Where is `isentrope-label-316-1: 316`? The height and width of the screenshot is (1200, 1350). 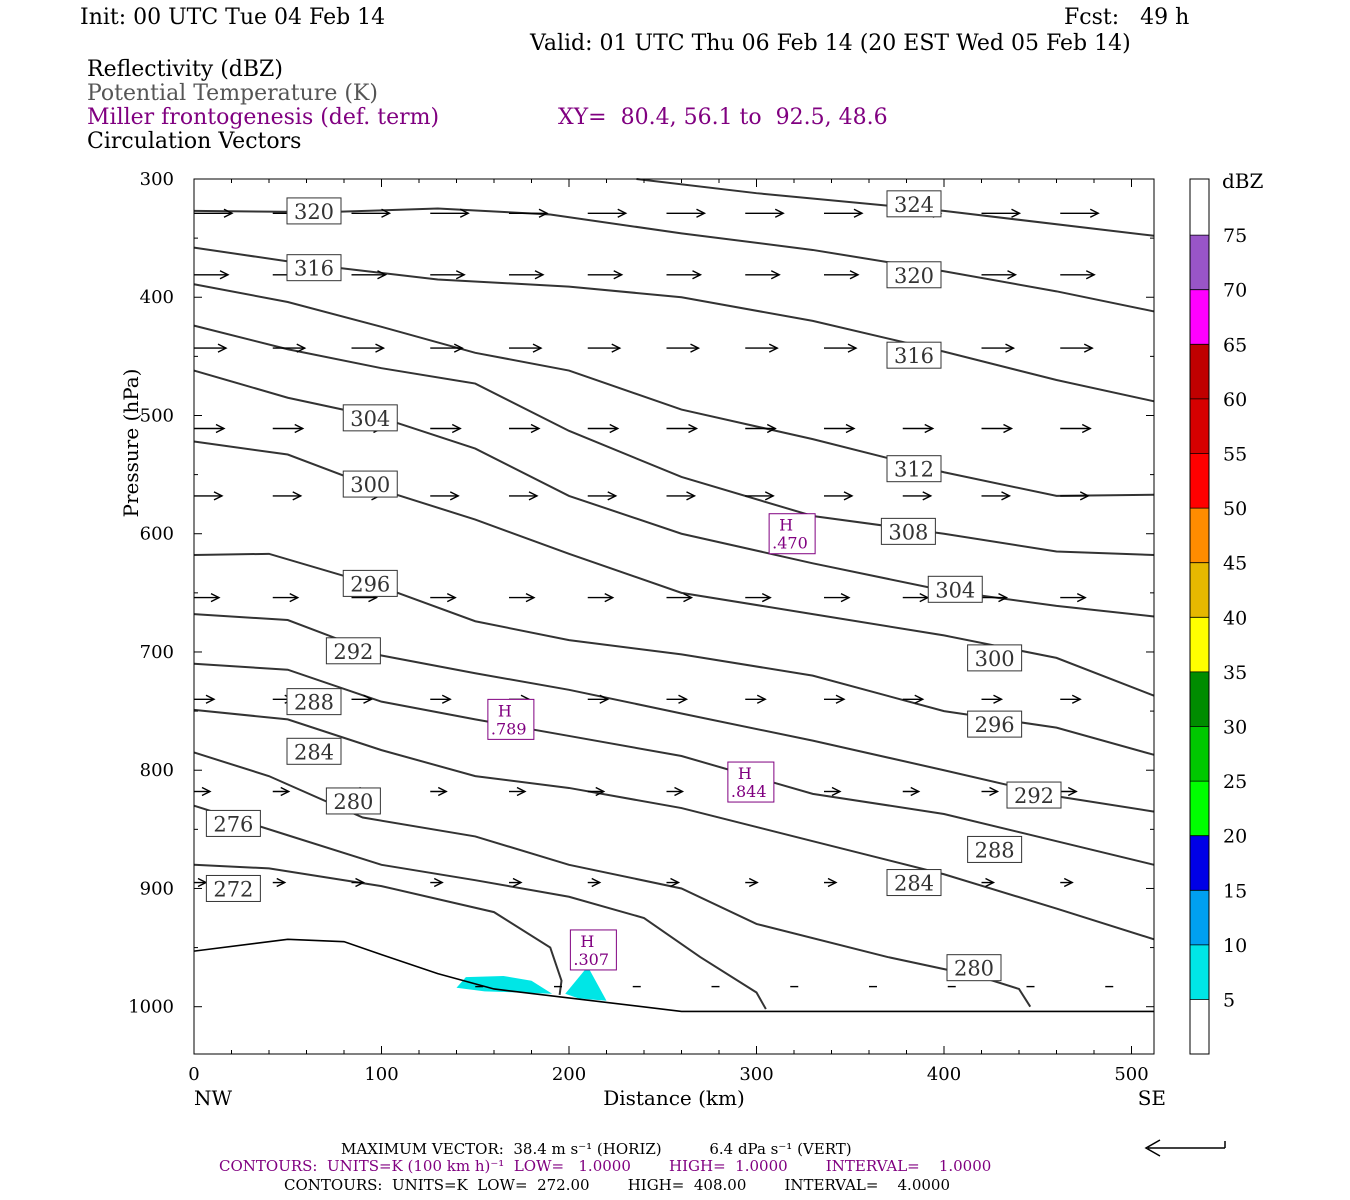
isentrope-label-316-1: 316 is located at coordinates (914, 355).